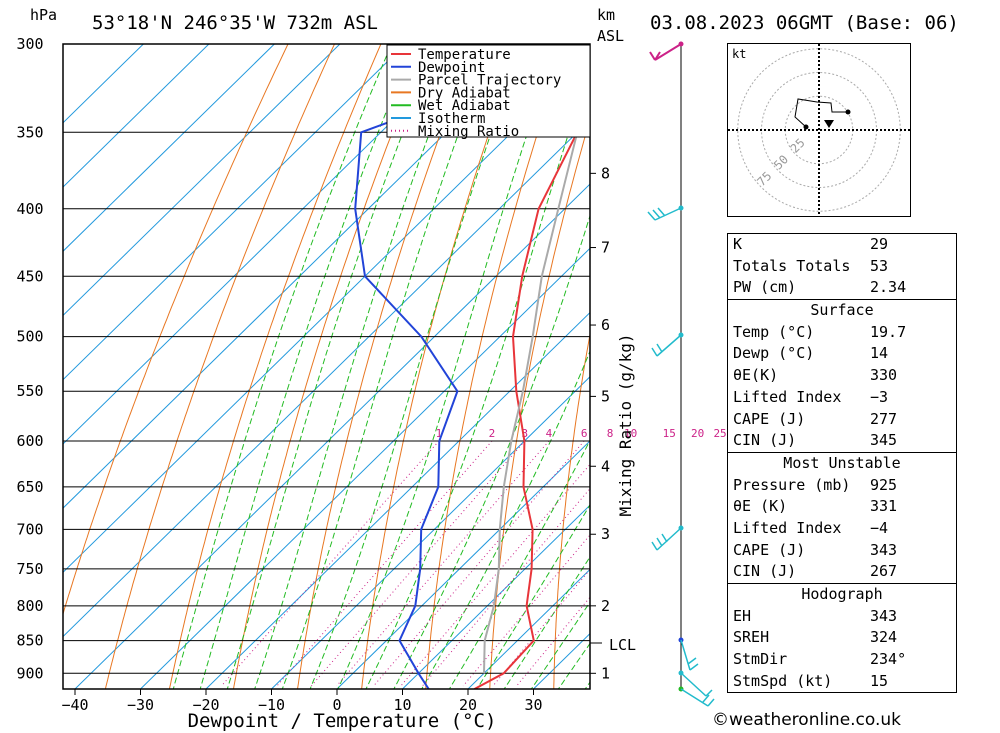  I want to click on pressure-tick-label: 350, so click(29, 132).